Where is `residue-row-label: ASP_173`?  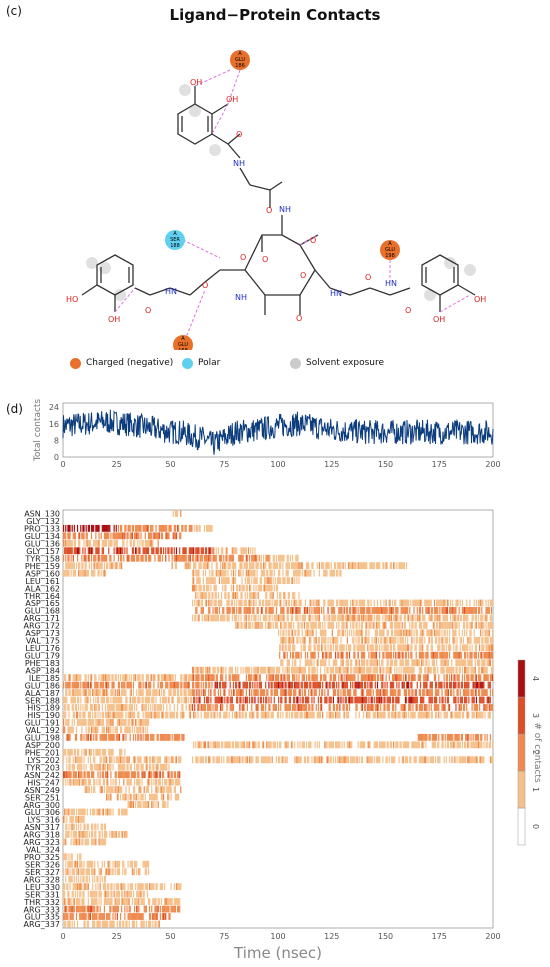 residue-row-label: ASP_173 is located at coordinates (42, 633).